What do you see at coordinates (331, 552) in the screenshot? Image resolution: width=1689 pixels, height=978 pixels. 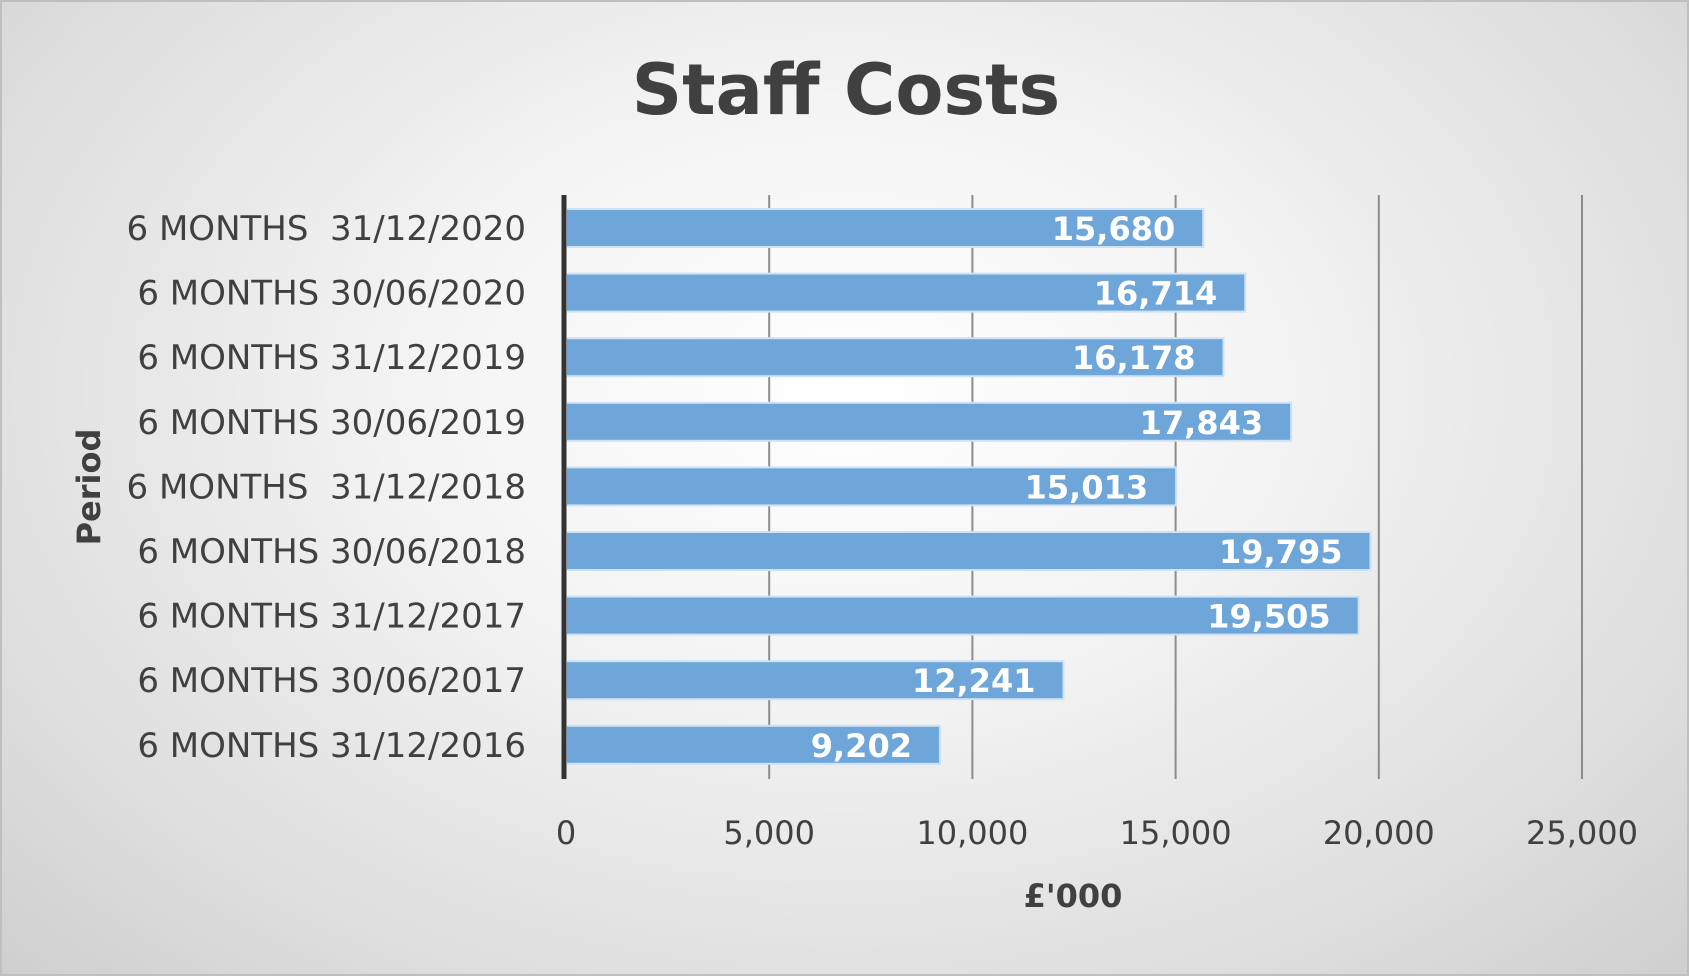 I see `category-label: 6 MONTHS 30/06/2018` at bounding box center [331, 552].